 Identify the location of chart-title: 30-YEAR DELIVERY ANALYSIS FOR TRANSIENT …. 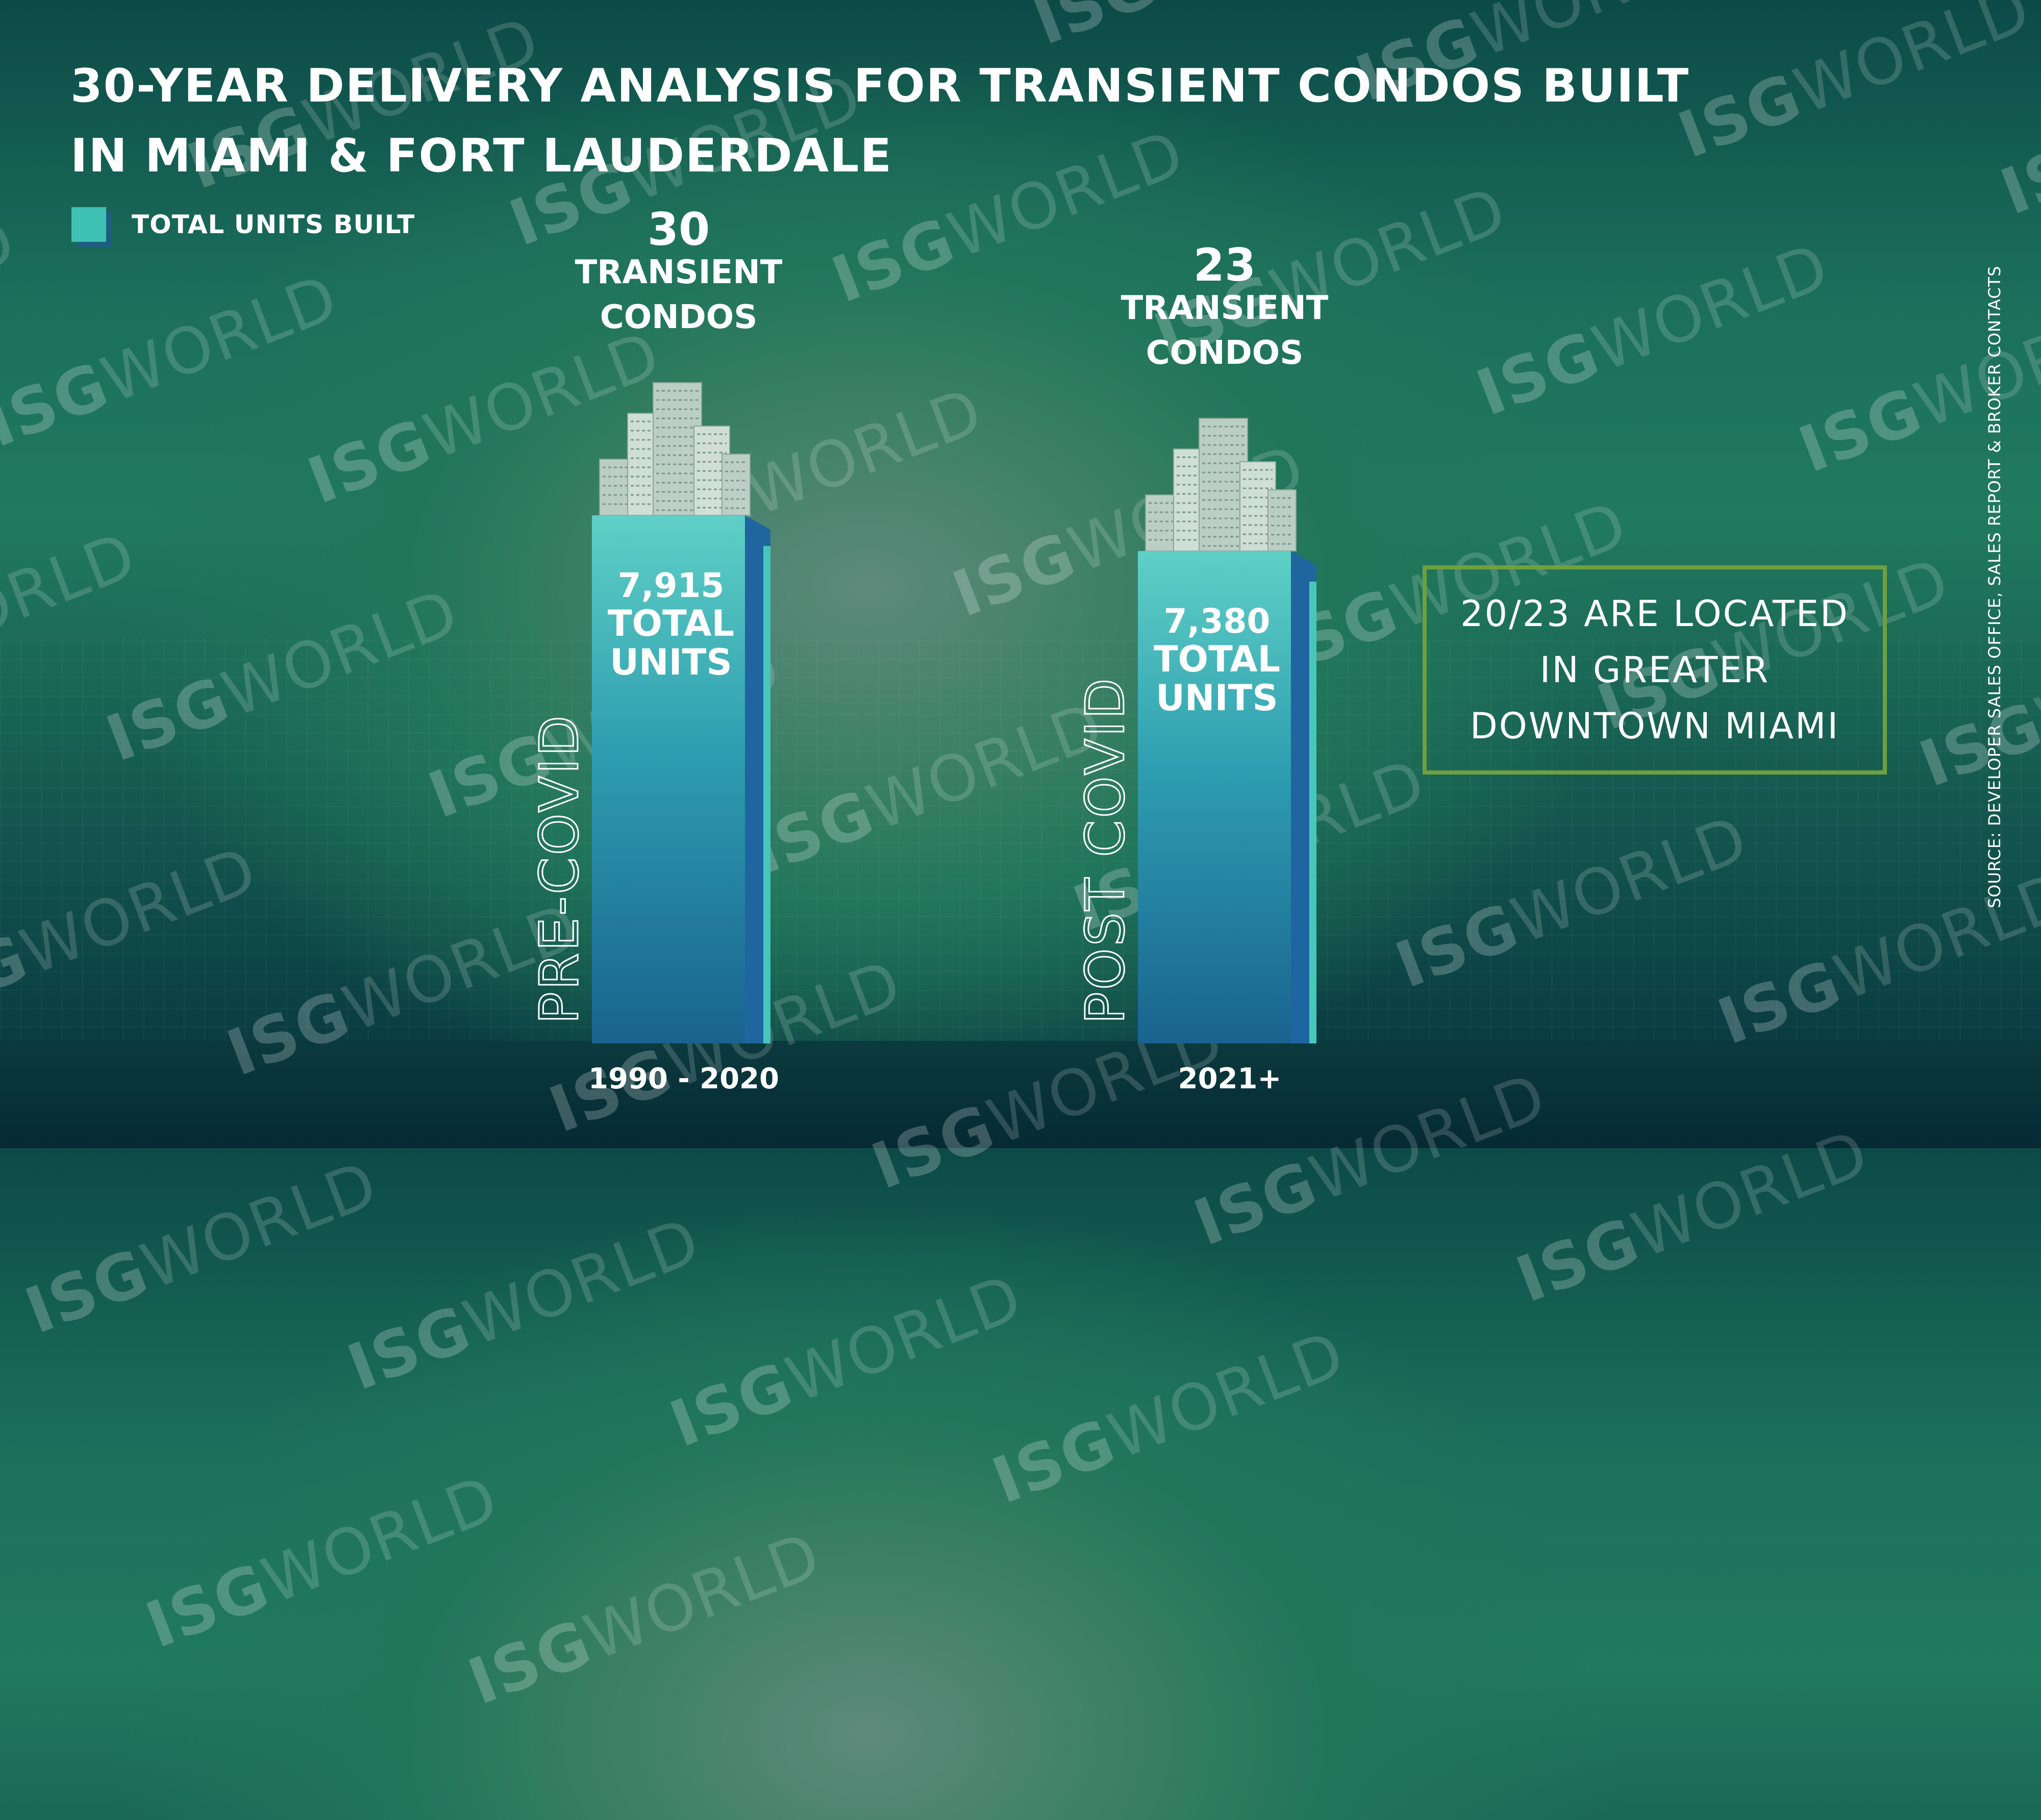
(880, 121).